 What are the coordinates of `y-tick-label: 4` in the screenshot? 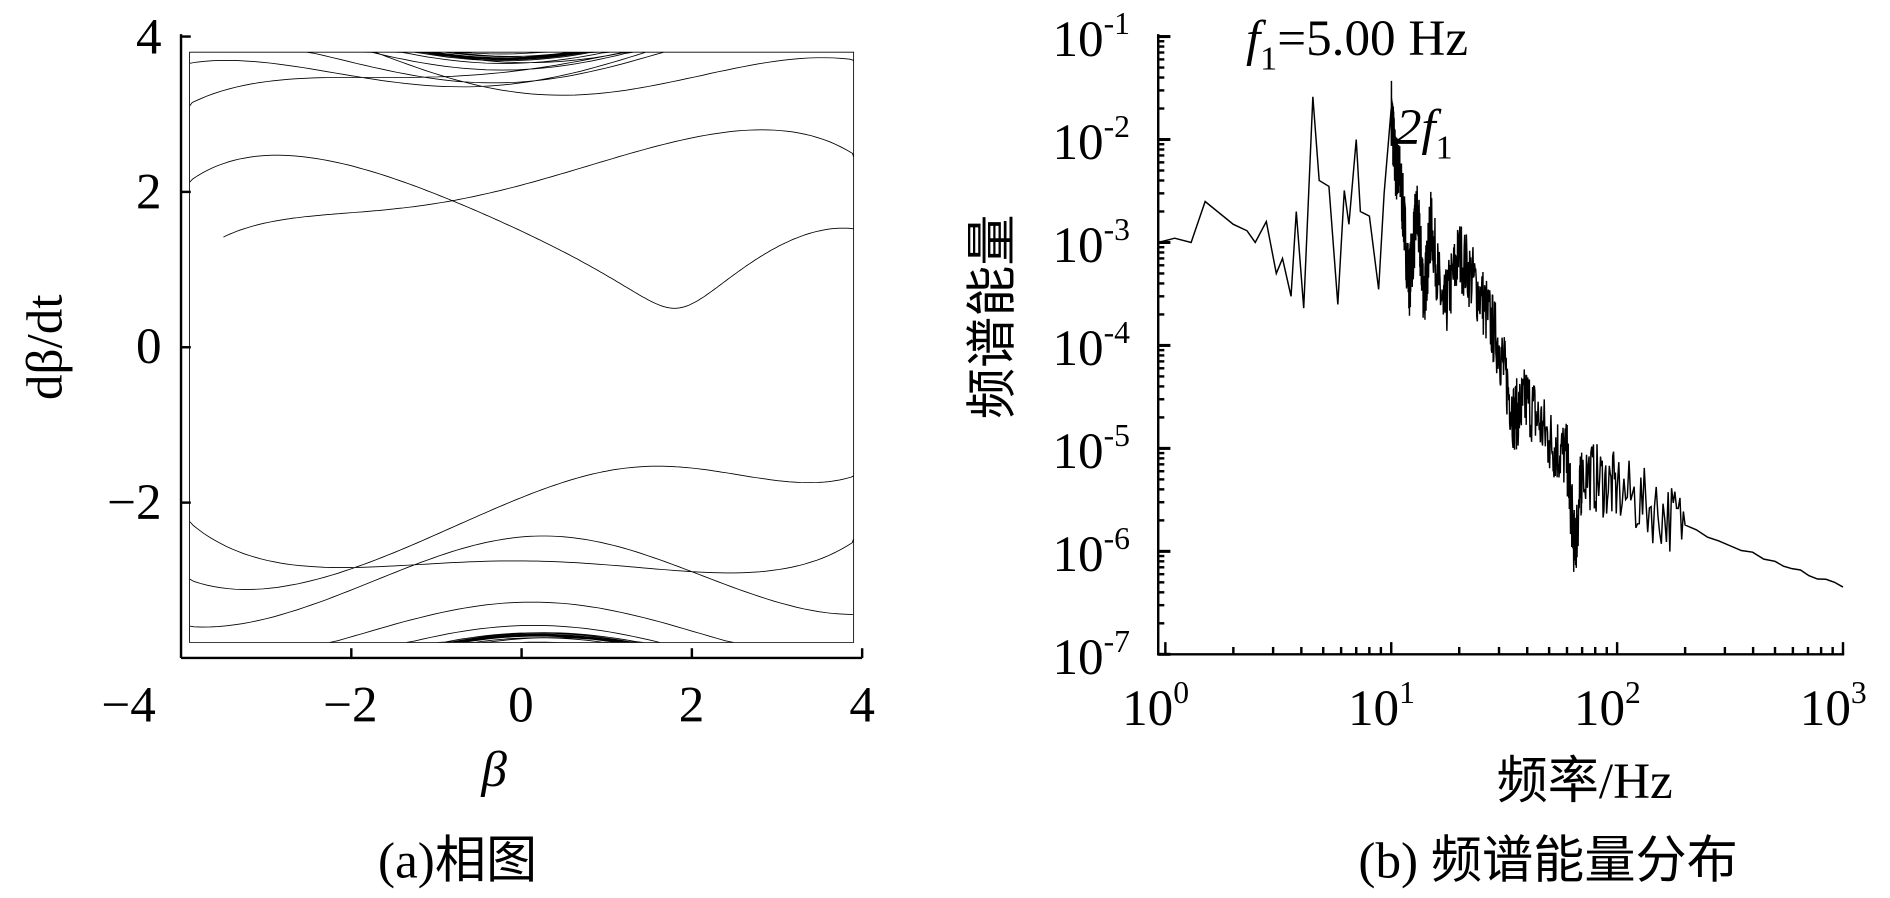 It's located at (149, 37).